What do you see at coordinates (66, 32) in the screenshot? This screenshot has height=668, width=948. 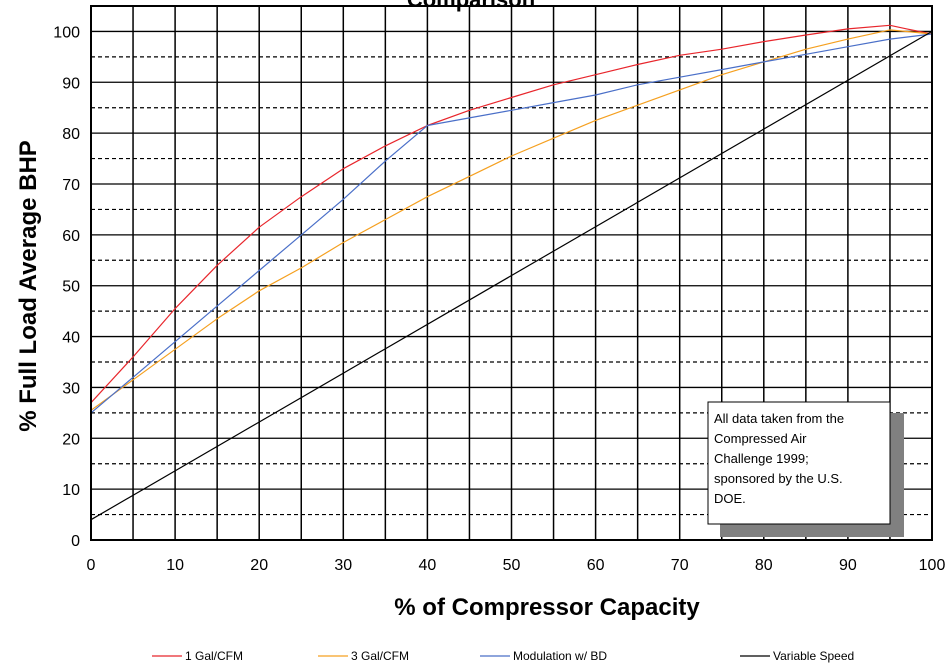 I see `y-tick-label: 100` at bounding box center [66, 32].